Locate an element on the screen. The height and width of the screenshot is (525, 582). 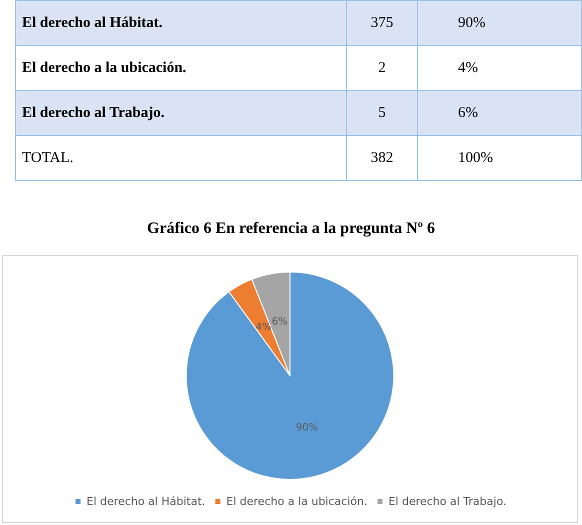
text: El derecho al Trabajo. is located at coordinates (181, 113).